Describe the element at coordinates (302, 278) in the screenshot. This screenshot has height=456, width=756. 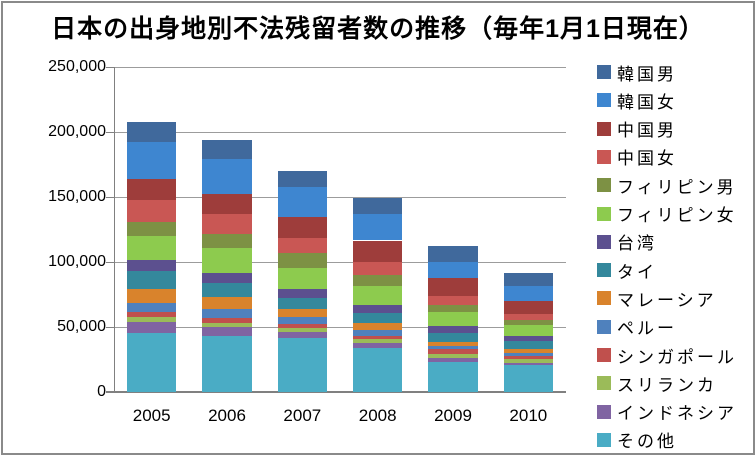
I see `bar-segment-2007-フィリピン女` at that location.